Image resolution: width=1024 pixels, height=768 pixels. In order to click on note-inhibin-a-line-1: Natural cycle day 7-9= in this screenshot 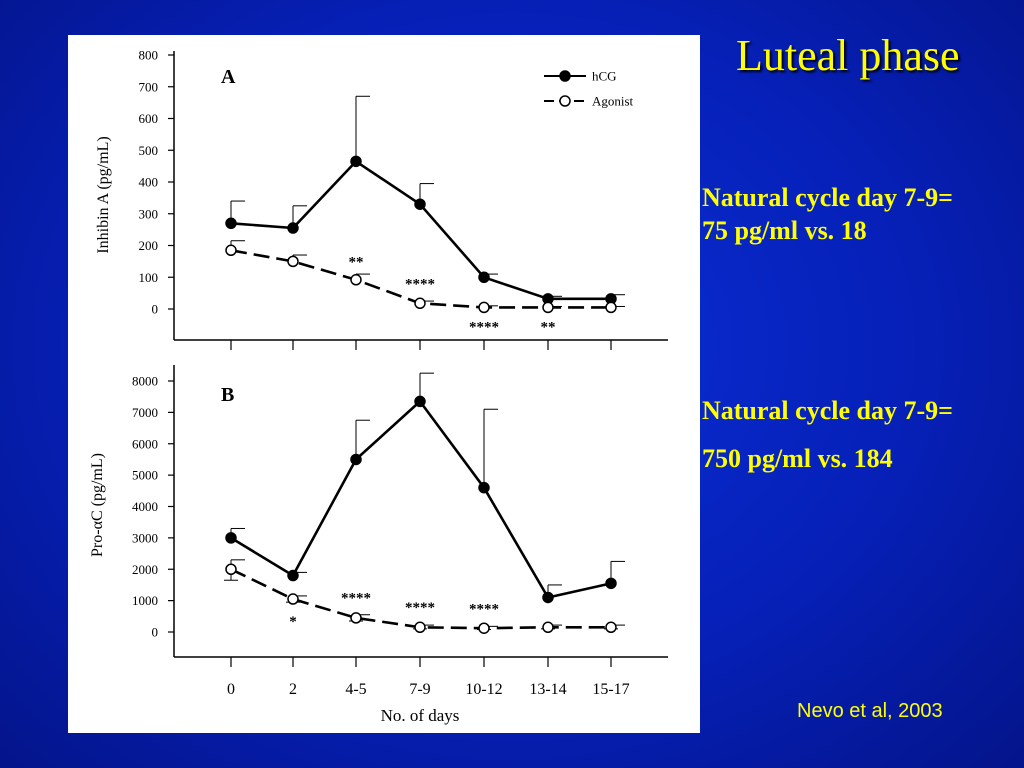, I will do `click(827, 197)`.